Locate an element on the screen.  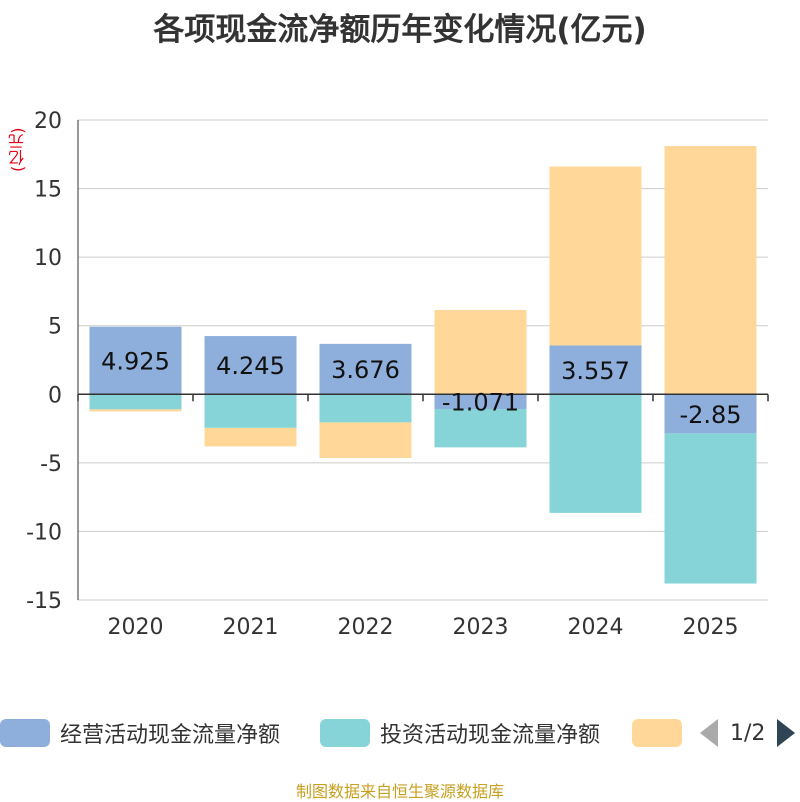
legend-page-indicator: 1/2 is located at coordinates (748, 733).